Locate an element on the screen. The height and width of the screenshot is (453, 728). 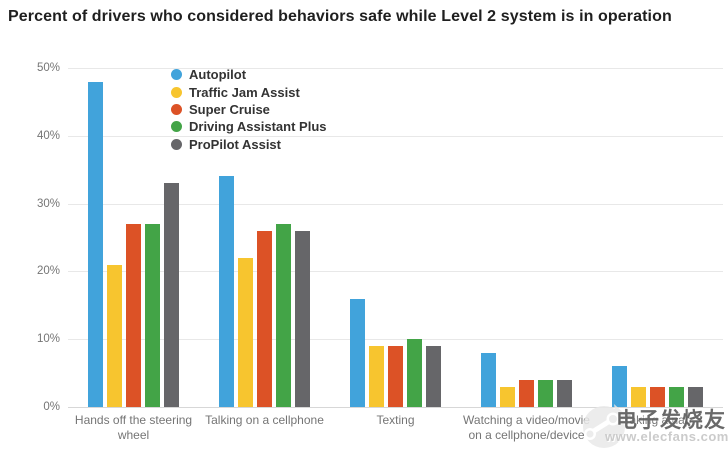
legend-label: ProPilot Assist is located at coordinates (235, 144).